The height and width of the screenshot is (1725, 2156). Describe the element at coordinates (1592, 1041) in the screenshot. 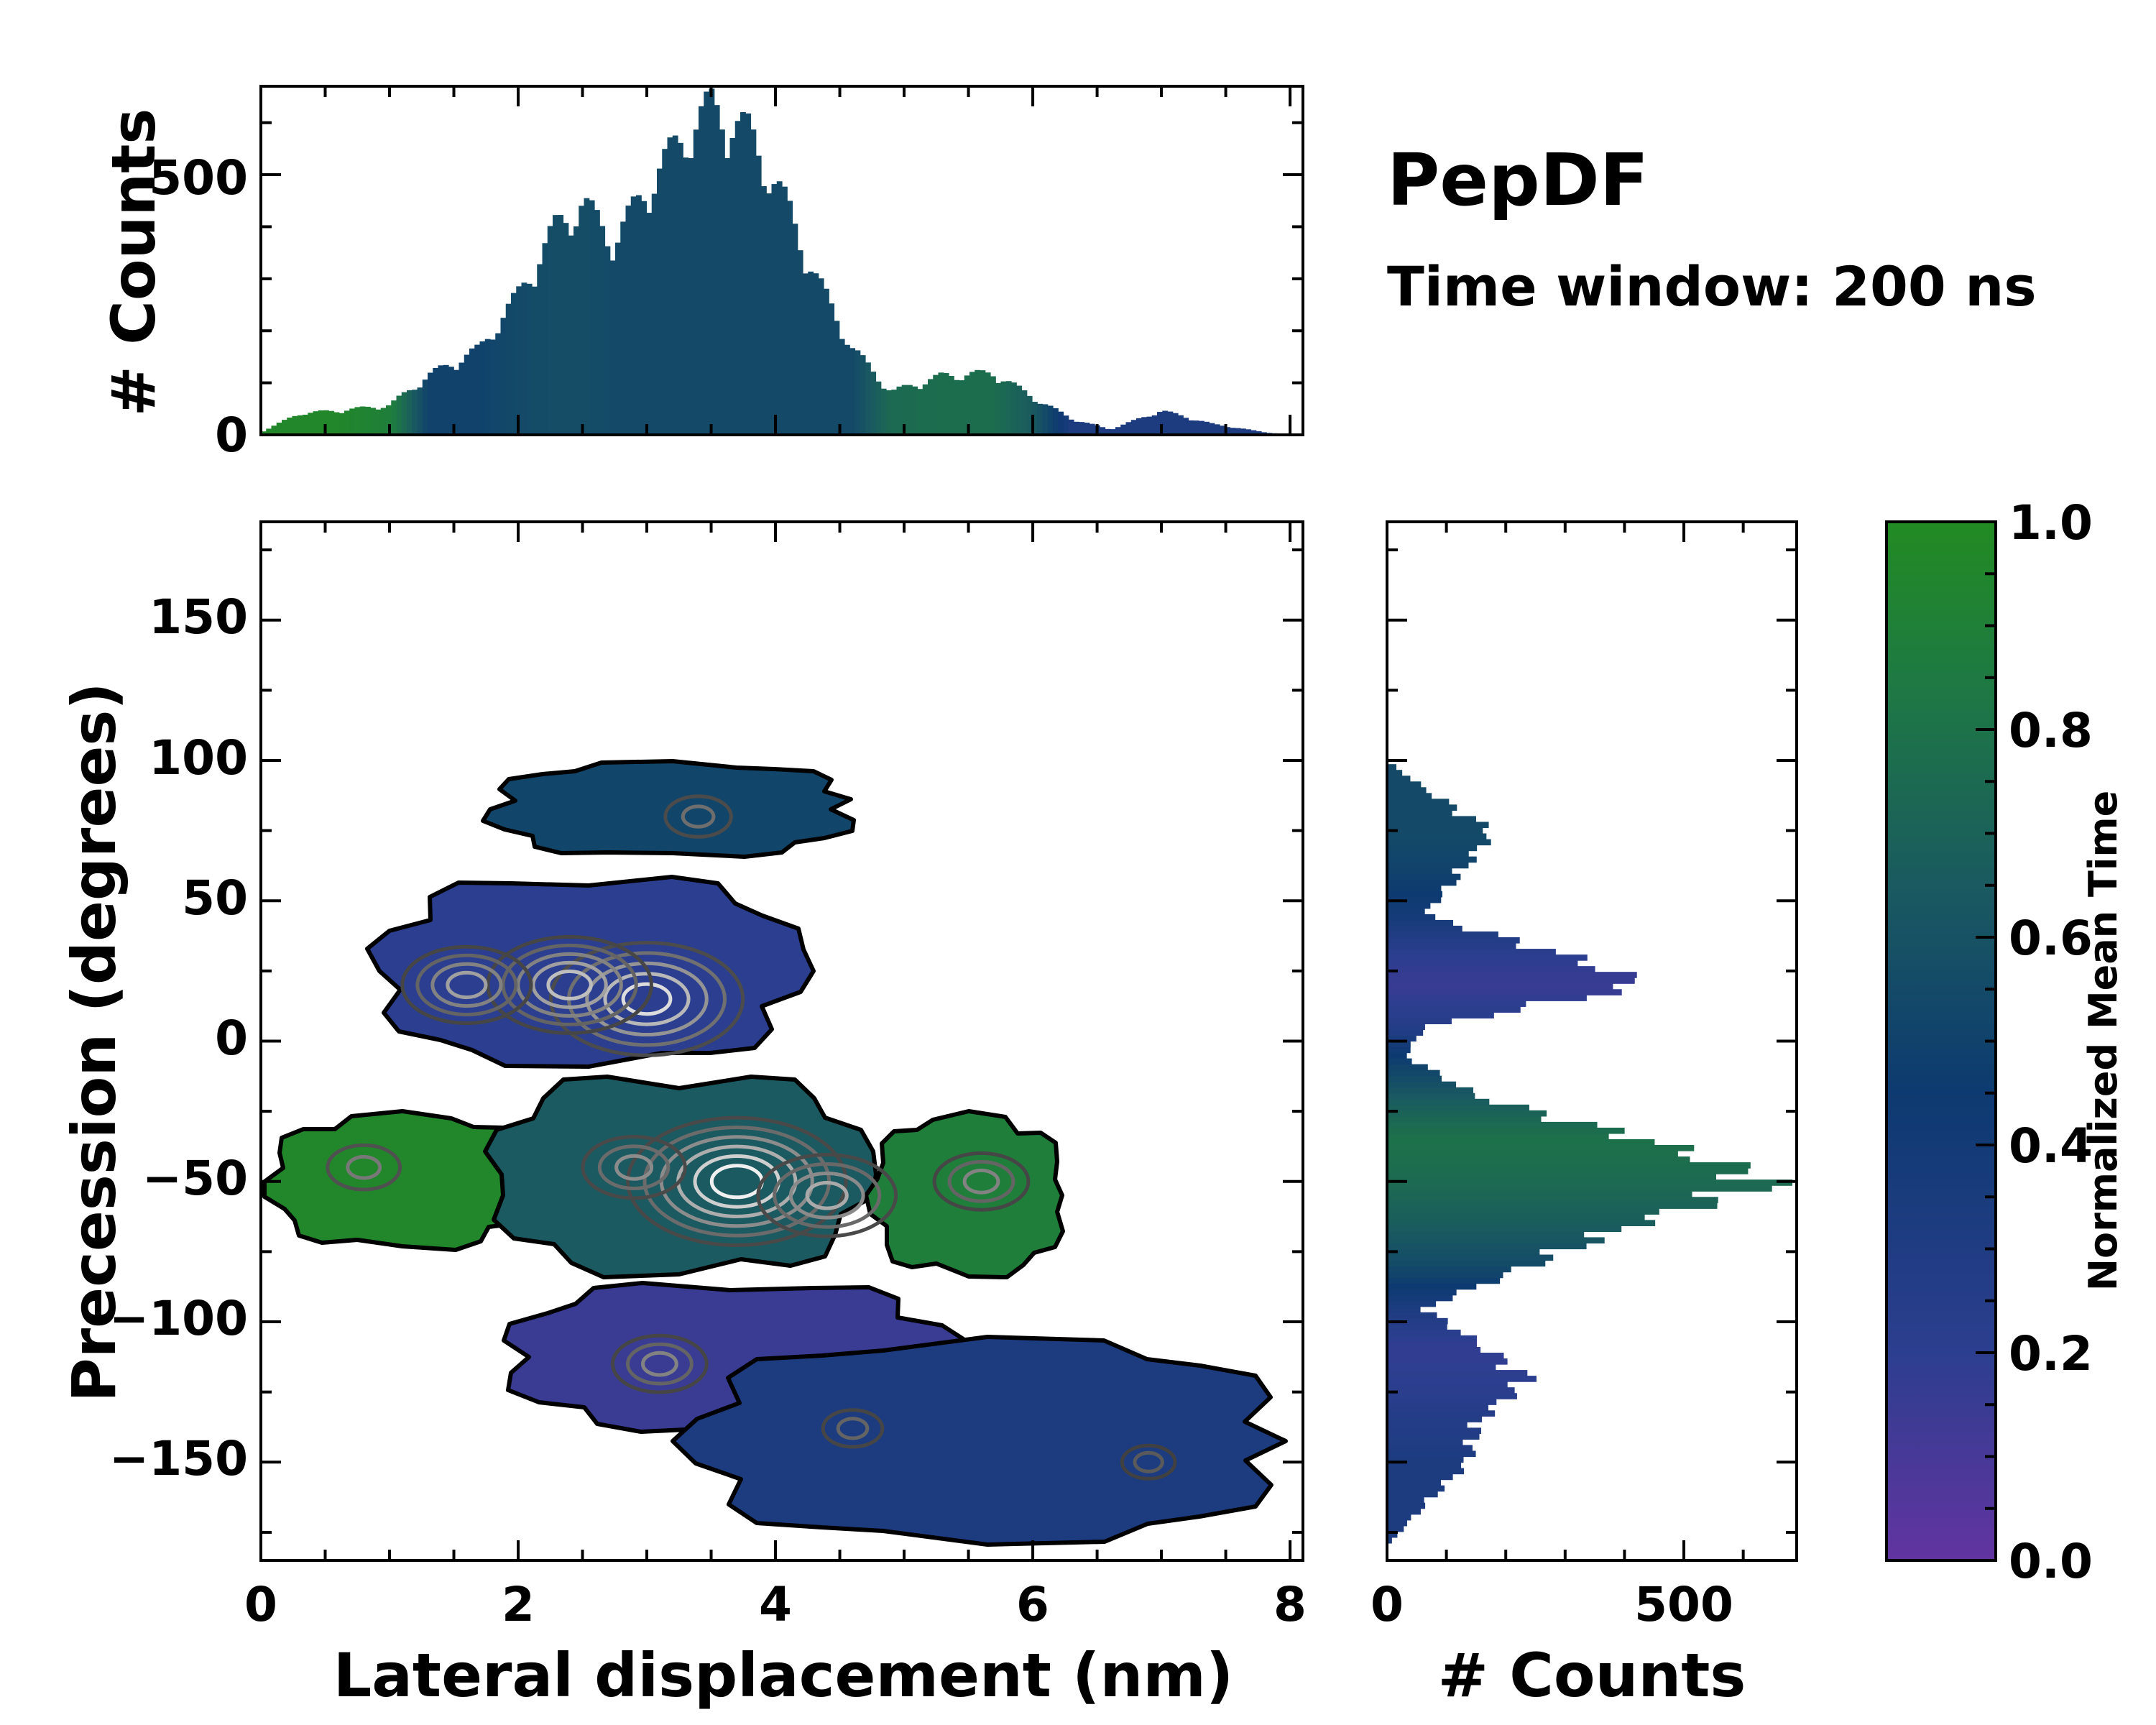

I see `right-histogram-ticks` at that location.